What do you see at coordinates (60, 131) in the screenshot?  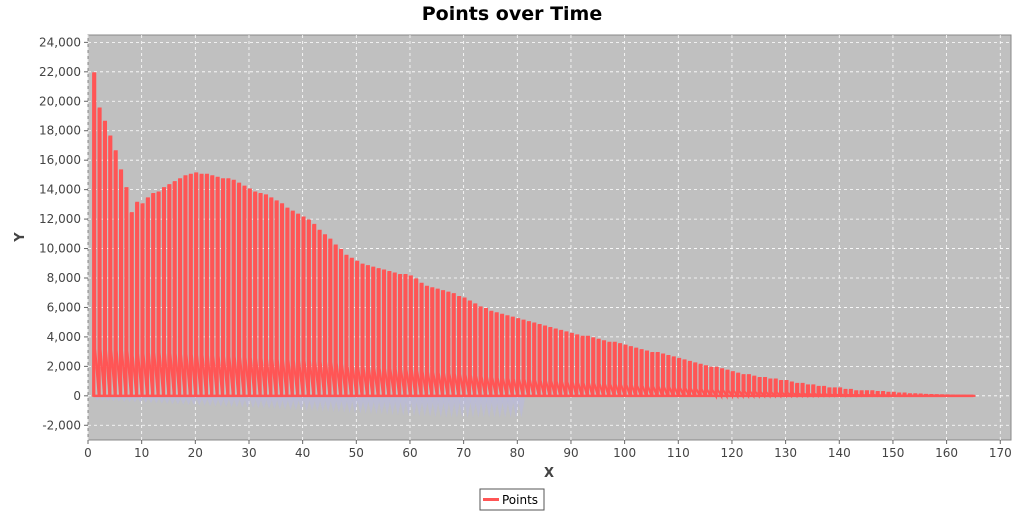 I see `y-tick-label: 18,000` at bounding box center [60, 131].